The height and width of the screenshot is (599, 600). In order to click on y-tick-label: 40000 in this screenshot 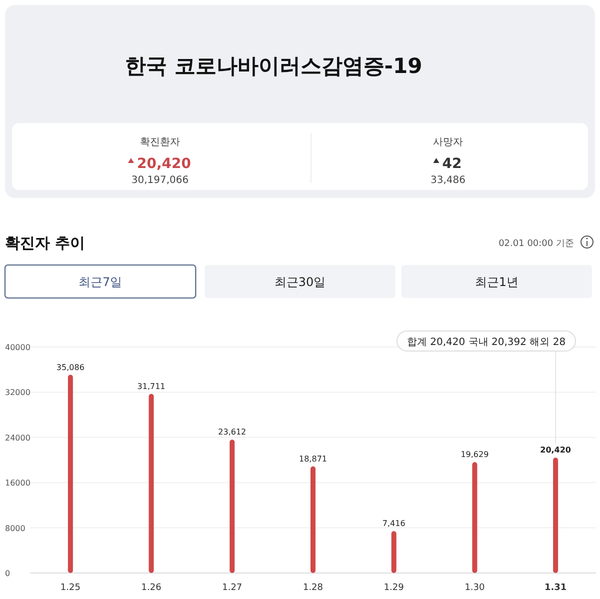, I will do `click(17, 347)`.